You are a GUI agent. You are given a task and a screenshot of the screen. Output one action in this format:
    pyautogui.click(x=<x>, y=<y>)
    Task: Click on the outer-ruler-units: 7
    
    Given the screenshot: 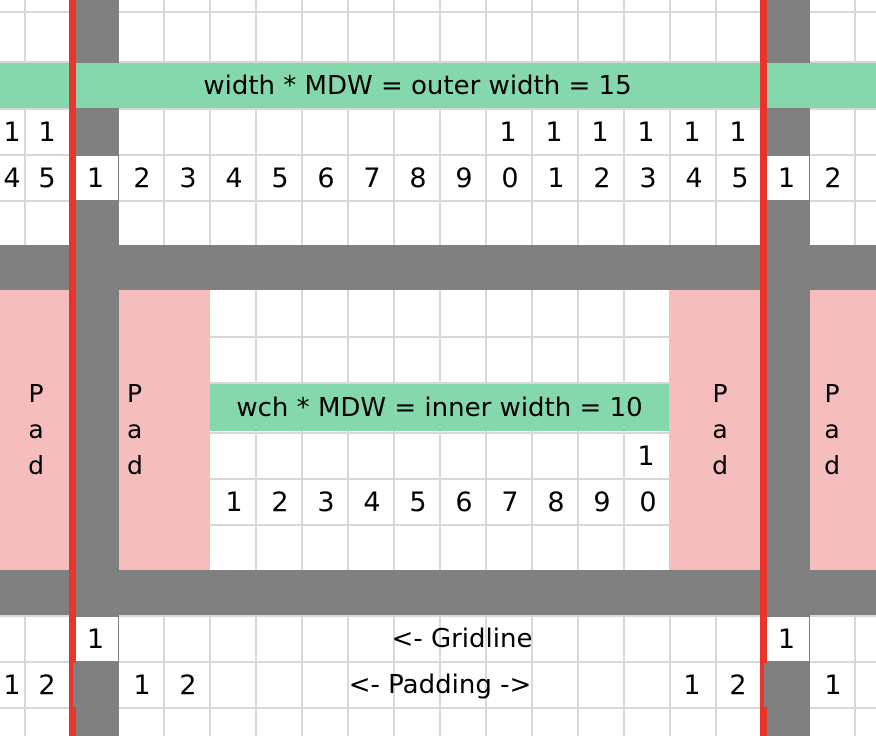 What is the action you would take?
    pyautogui.click(x=372, y=178)
    